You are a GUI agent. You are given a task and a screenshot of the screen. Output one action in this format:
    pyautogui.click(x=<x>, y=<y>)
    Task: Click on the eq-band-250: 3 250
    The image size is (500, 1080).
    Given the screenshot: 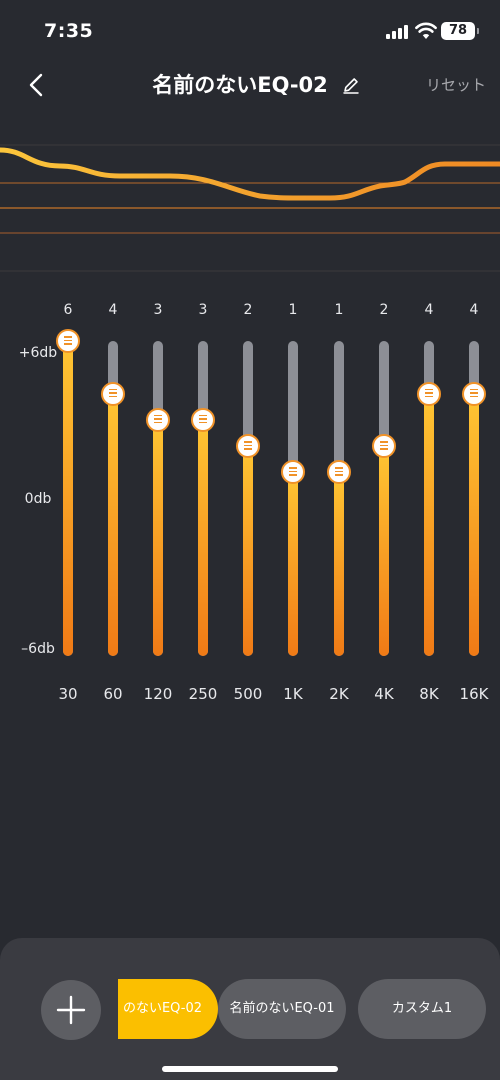 What is the action you would take?
    pyautogui.click(x=203, y=500)
    